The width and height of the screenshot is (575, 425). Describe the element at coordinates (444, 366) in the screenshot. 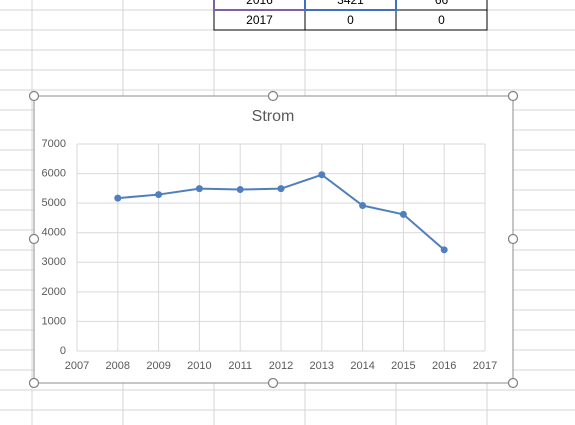

I see `x-tick-label: 2016` at that location.